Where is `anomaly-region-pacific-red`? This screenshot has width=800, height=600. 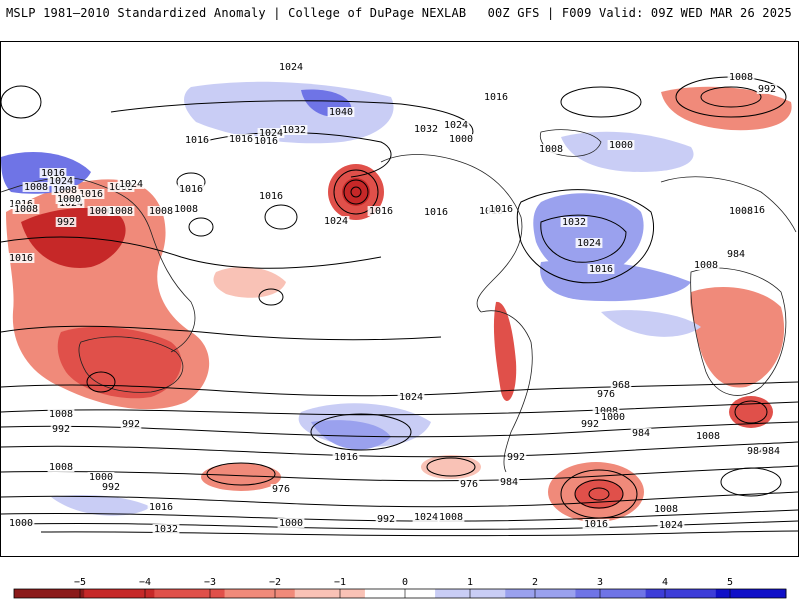 anomaly-region-pacific-red is located at coordinates (249, 282).